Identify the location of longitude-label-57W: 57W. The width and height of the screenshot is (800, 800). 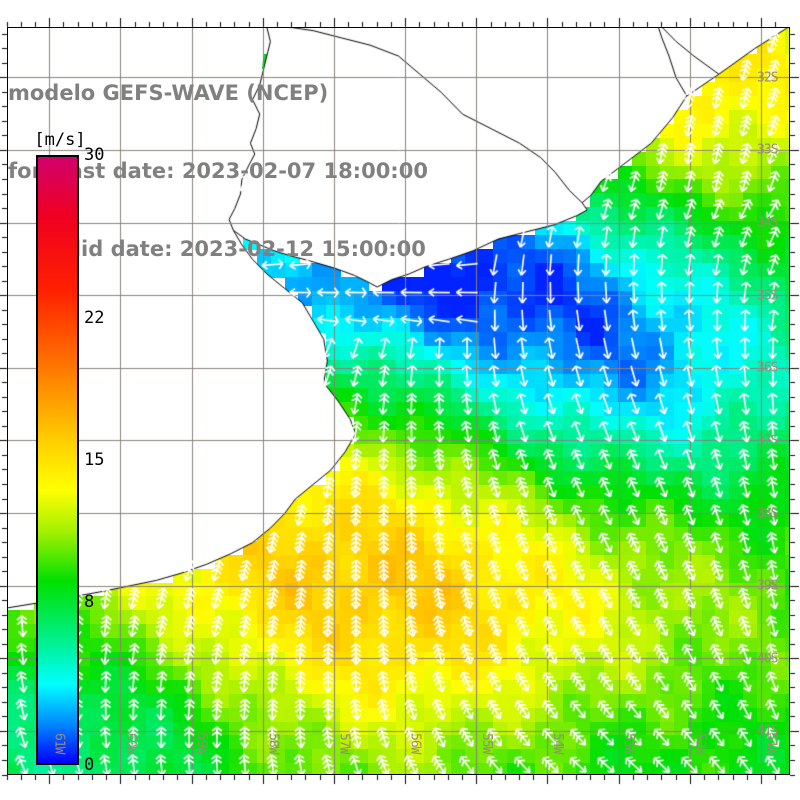
(344, 743).